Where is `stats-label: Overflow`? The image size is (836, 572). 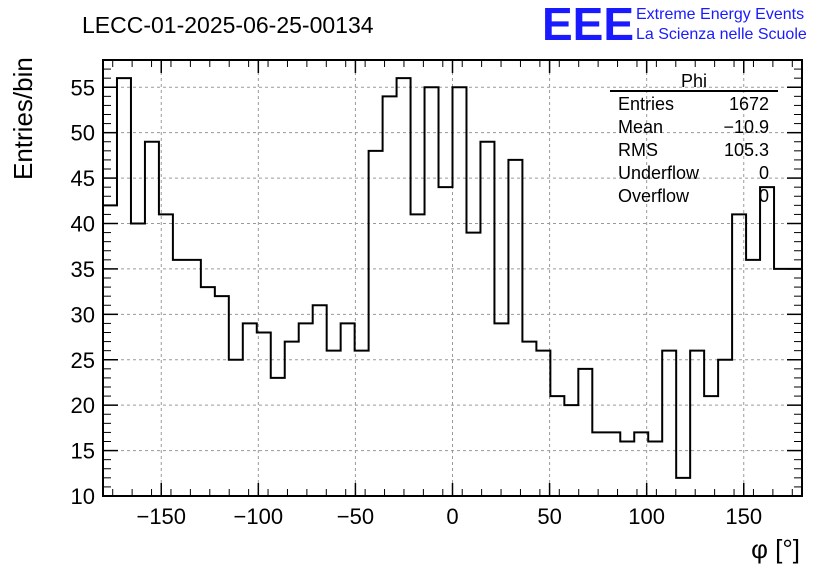
stats-label: Overflow is located at coordinates (654, 196).